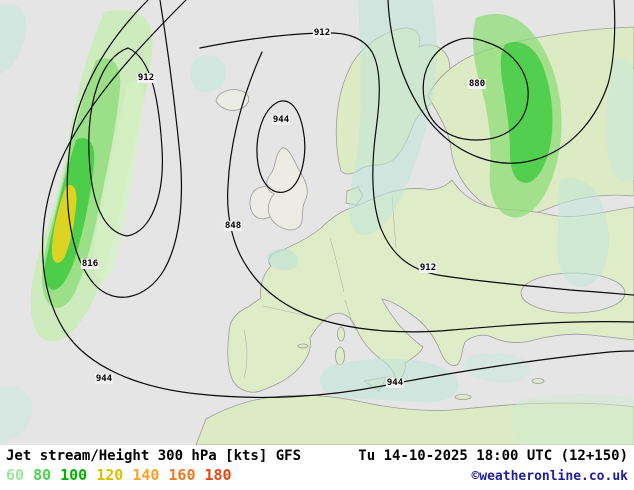  I want to click on jet-band-west-max, so click(64, 223).